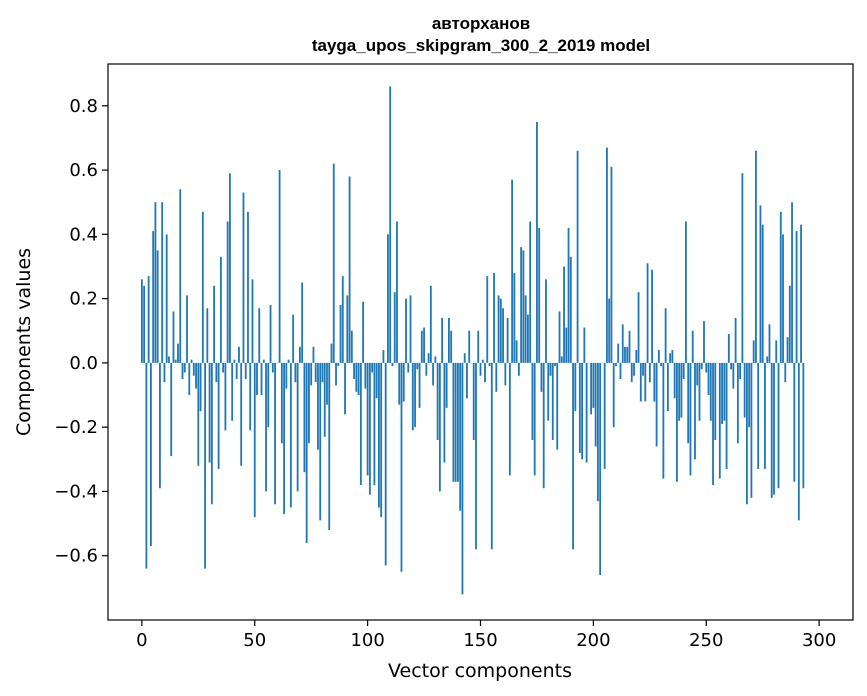 Image resolution: width=867 pixels, height=696 pixels. I want to click on x-tick-label: 0, so click(141, 640).